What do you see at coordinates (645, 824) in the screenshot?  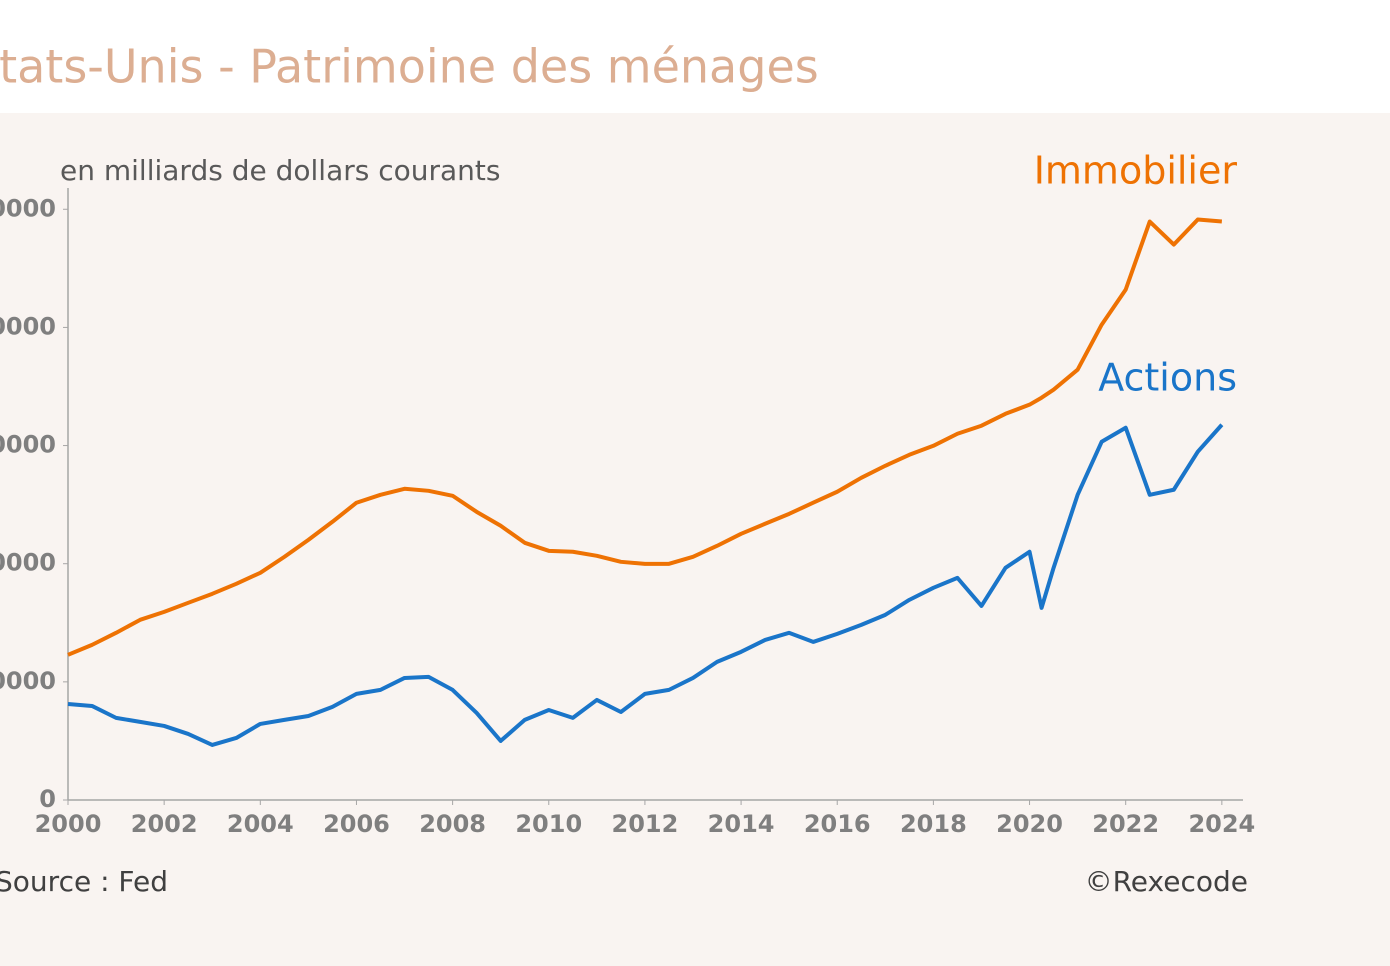 I see `x-tick-label: 2012` at bounding box center [645, 824].